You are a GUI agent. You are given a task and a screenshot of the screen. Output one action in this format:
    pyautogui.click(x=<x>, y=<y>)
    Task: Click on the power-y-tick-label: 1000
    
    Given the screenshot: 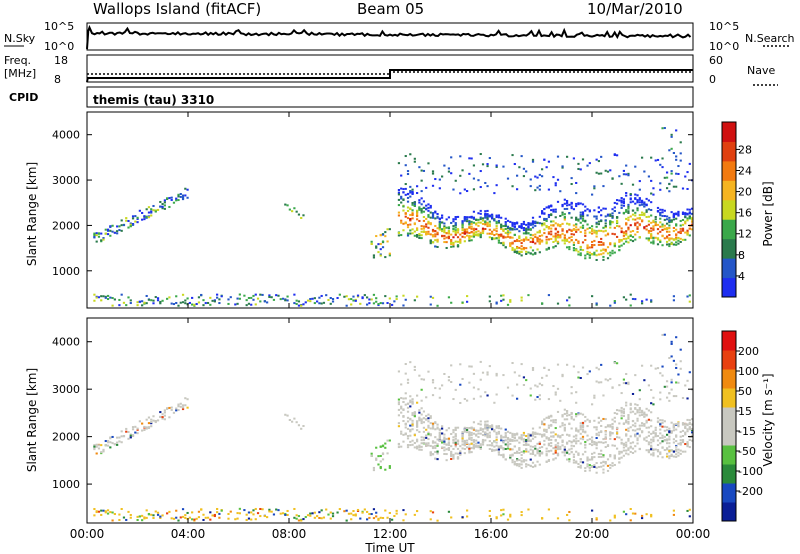 What is the action you would take?
    pyautogui.click(x=66, y=271)
    